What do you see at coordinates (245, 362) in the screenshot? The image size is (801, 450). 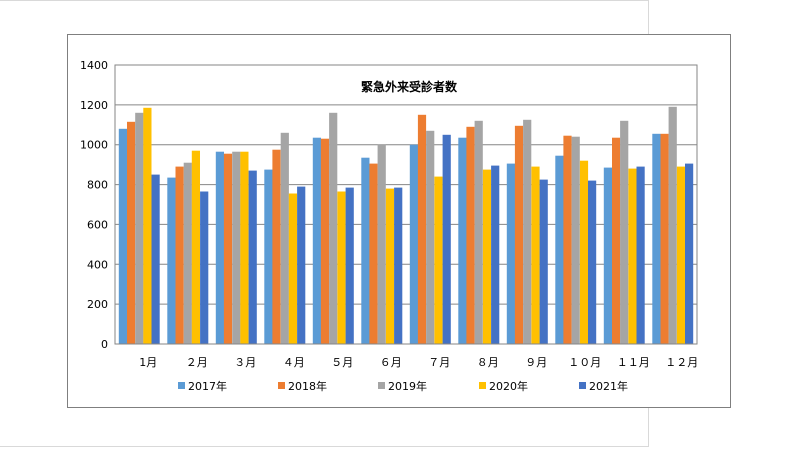 I see `x-tick-label: ３月` at bounding box center [245, 362].